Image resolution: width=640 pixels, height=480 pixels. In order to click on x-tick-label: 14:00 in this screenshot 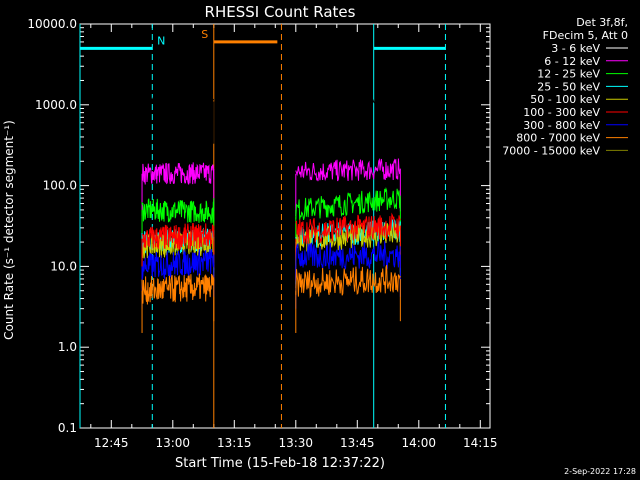, I will do `click(418, 443)`.